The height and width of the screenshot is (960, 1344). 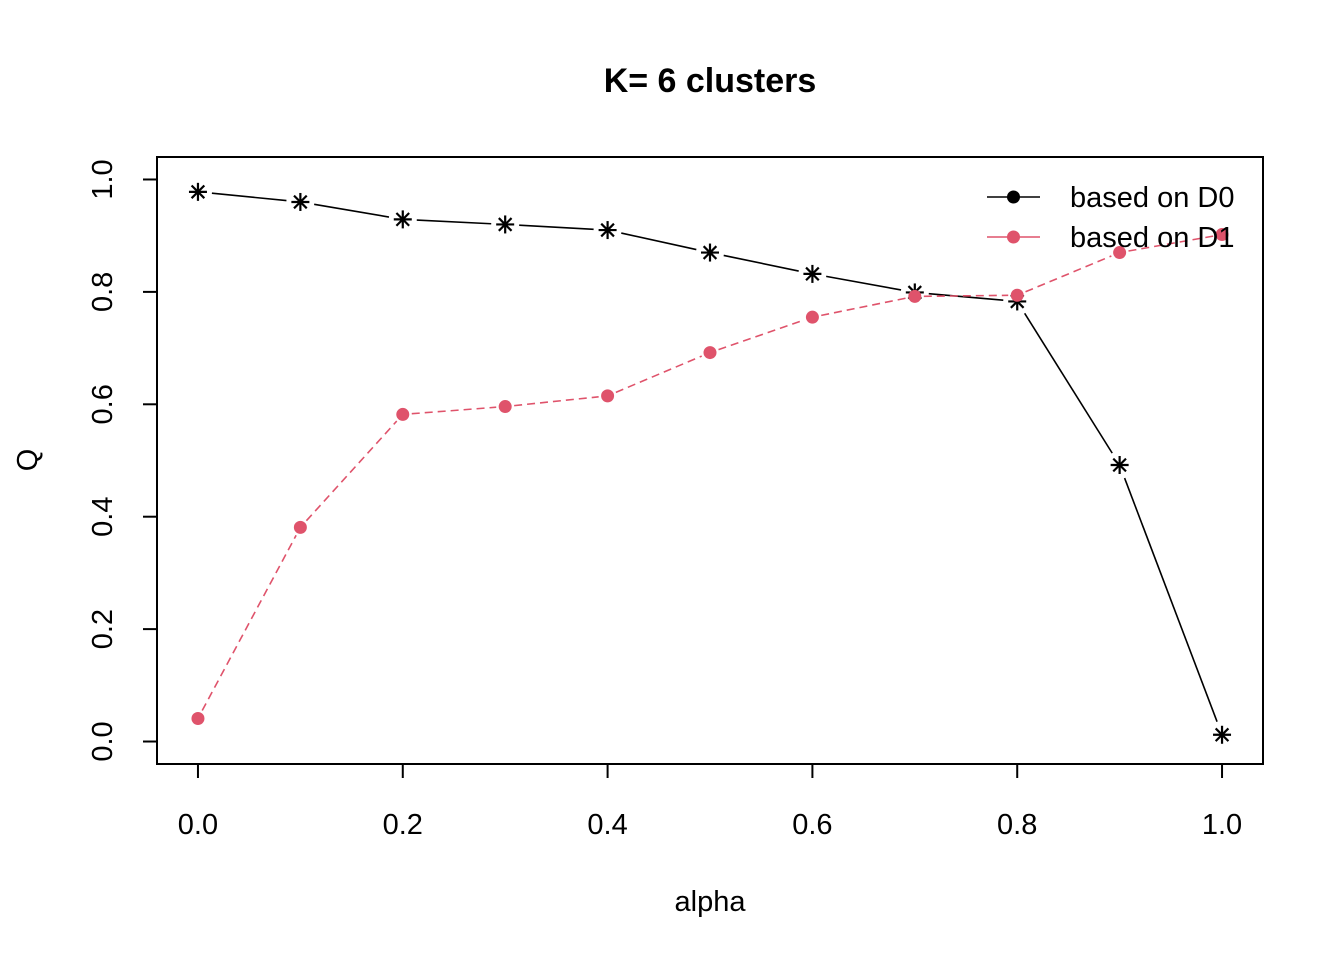 I want to click on legend-label: based on D0, so click(x=1152, y=198).